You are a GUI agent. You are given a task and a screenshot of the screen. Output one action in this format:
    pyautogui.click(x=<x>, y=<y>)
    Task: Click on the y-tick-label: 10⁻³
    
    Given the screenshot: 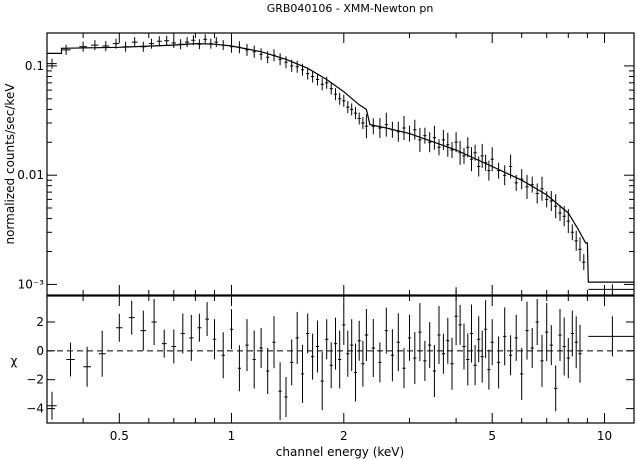 What is the action you would take?
    pyautogui.click(x=31, y=284)
    